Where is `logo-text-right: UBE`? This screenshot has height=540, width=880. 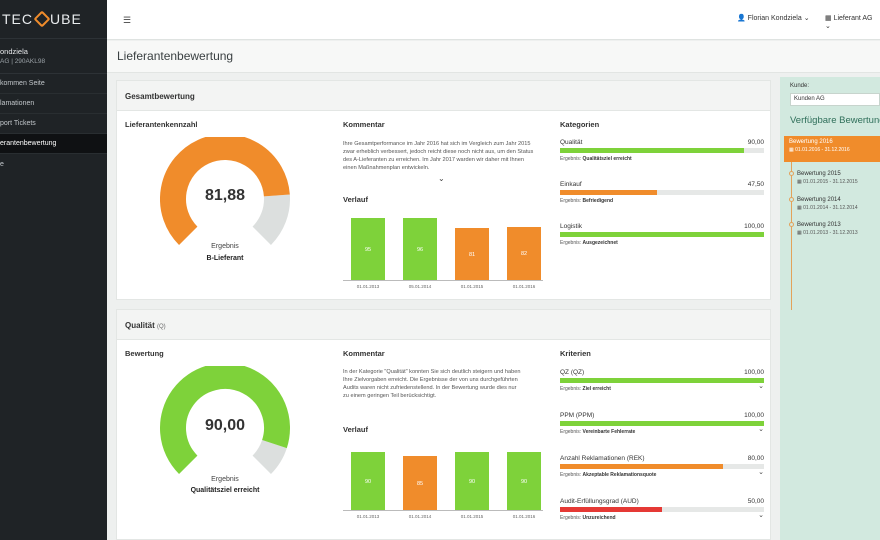 logo-text-right: UBE is located at coordinates (66, 19).